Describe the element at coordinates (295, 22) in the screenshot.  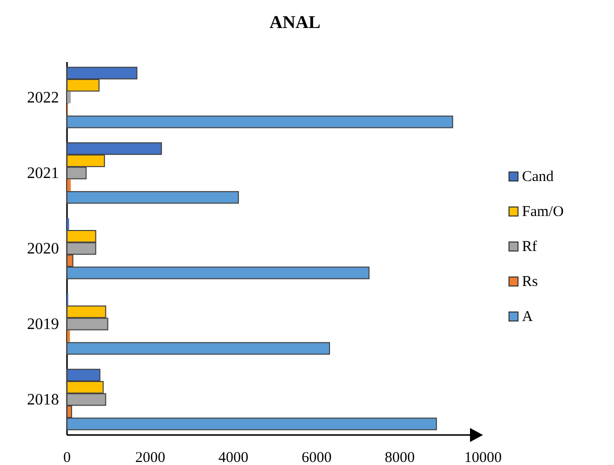
I see `chart-title: ANAL` at that location.